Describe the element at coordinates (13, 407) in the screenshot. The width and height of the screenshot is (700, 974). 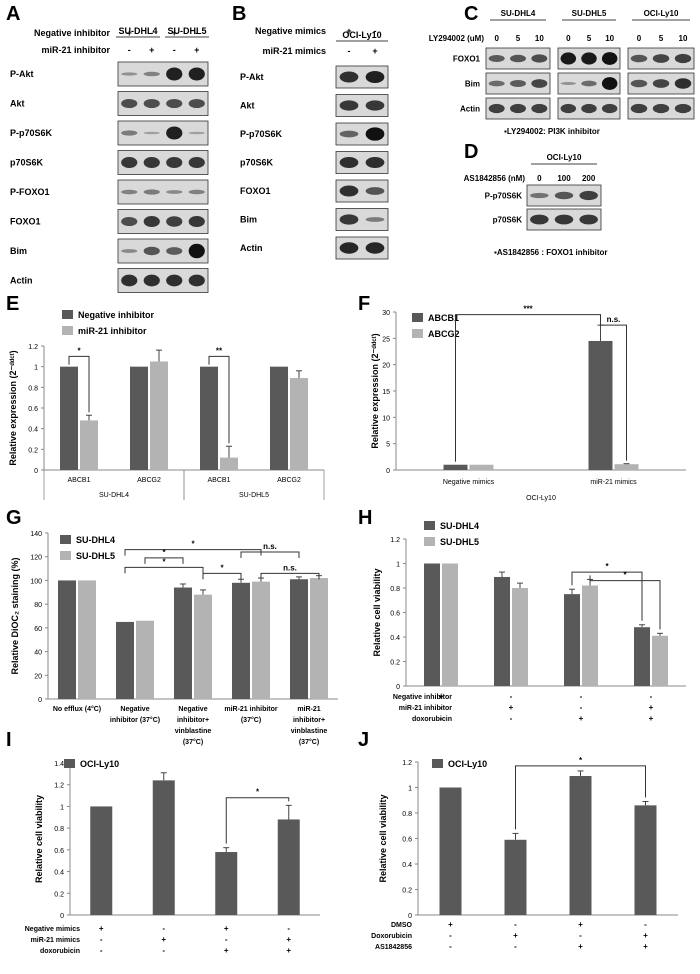
I see `y-axis-label: Relative expression (2⁻ᵈᵈᶜᵗ)` at that location.